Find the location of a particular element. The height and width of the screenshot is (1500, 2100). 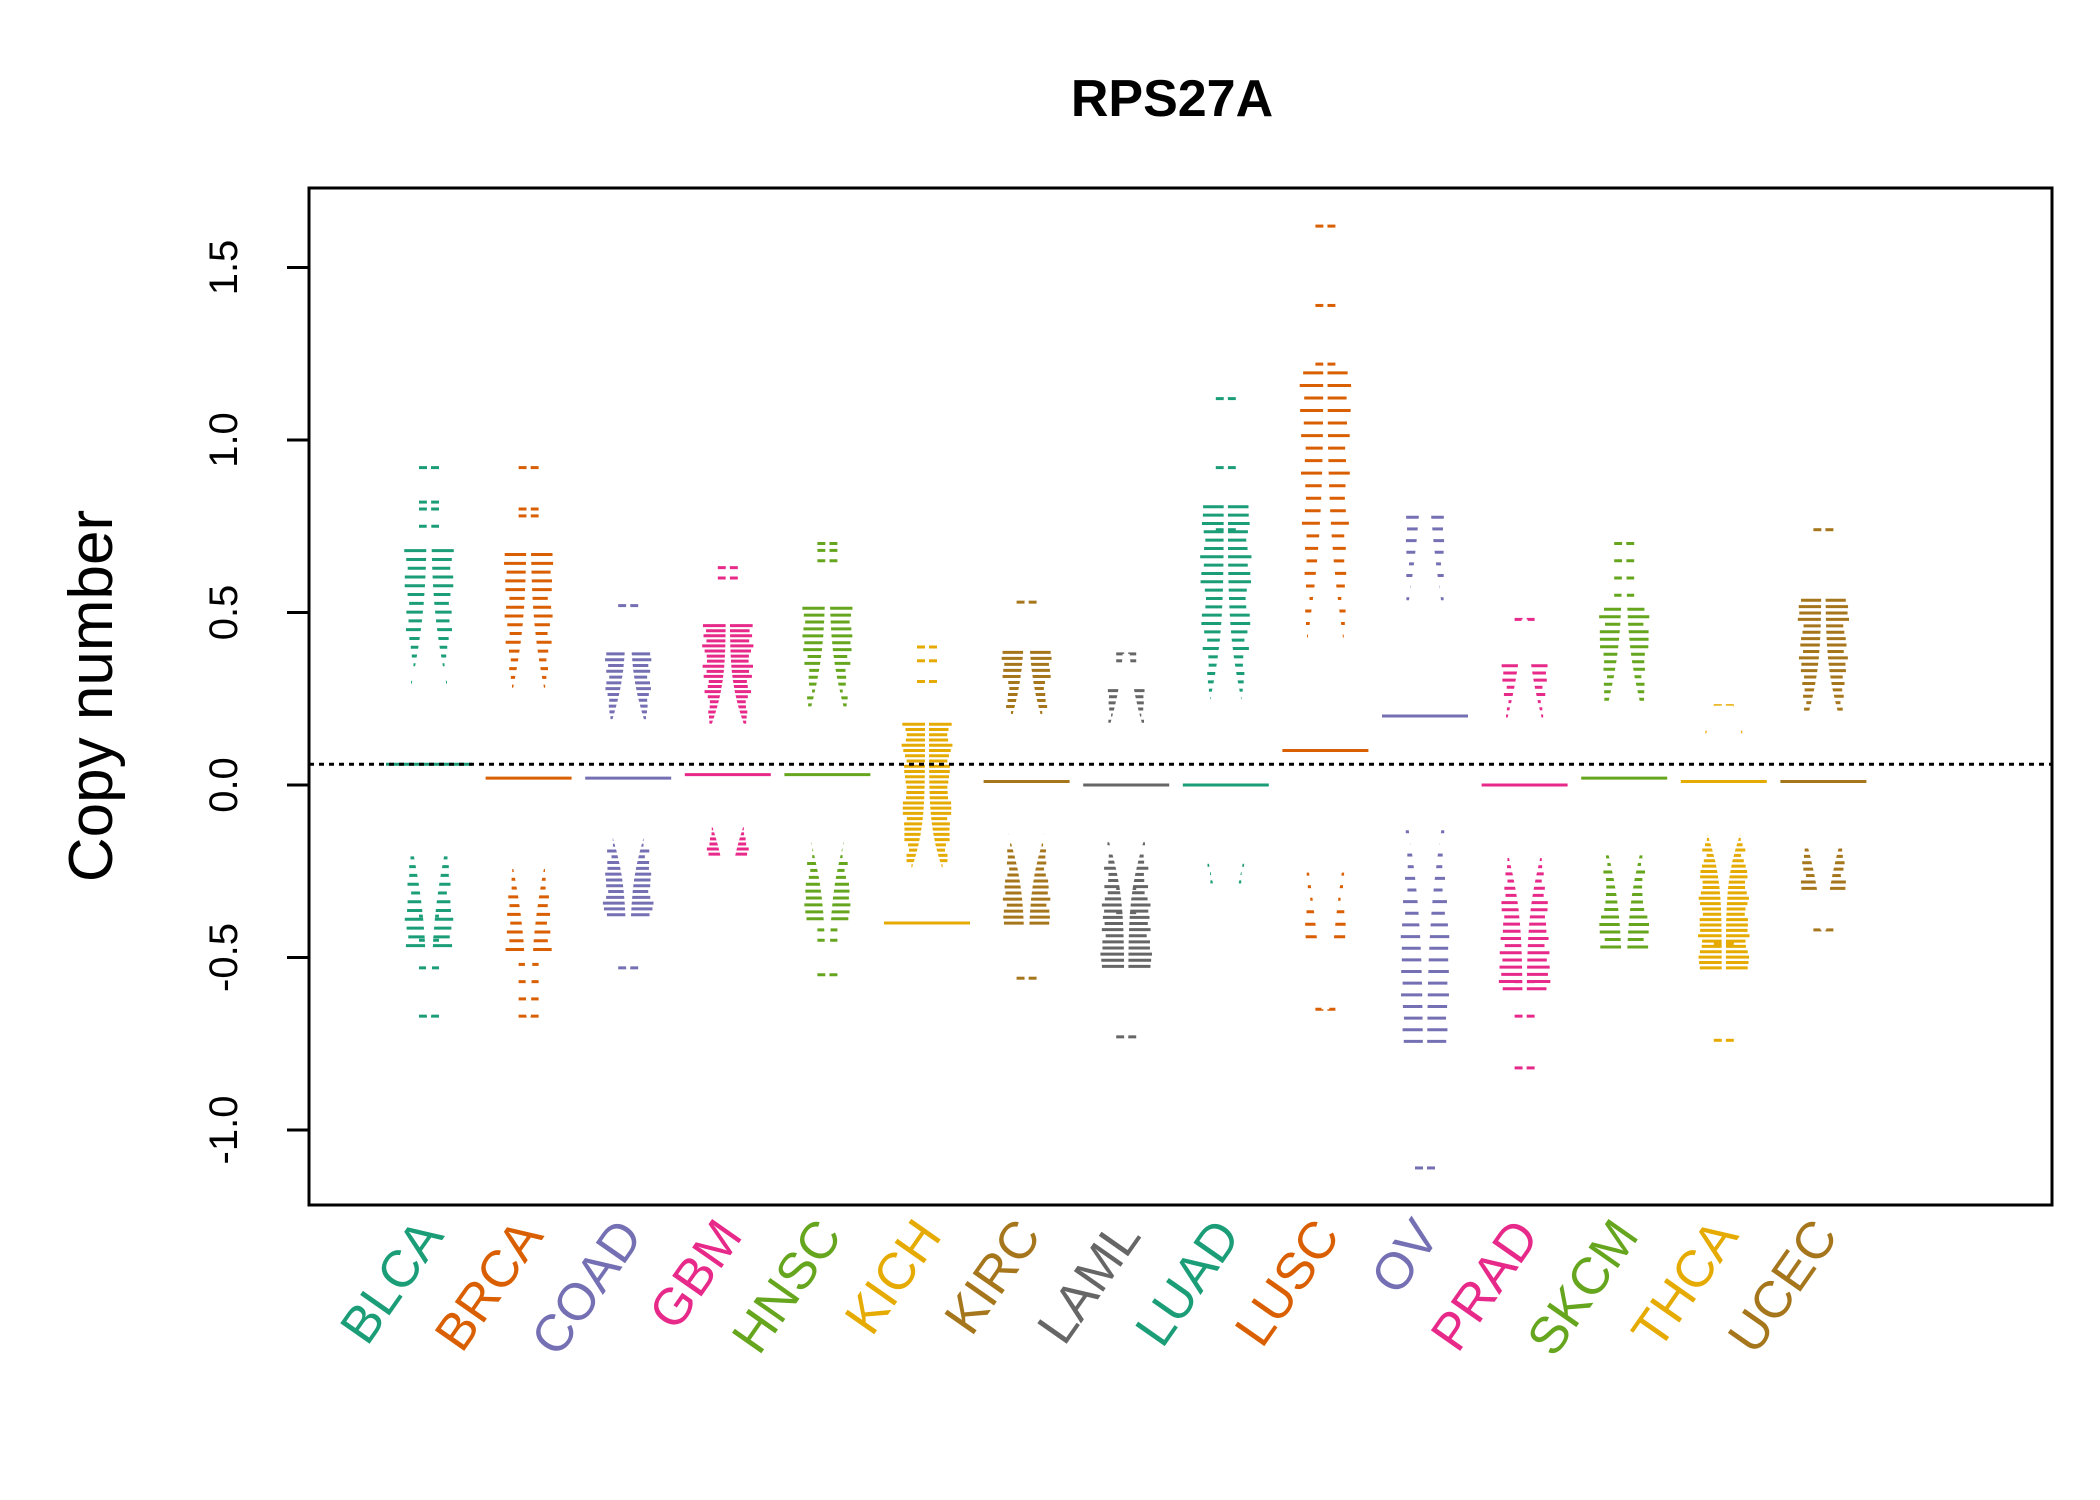

bean-hnsc is located at coordinates (827, 759).